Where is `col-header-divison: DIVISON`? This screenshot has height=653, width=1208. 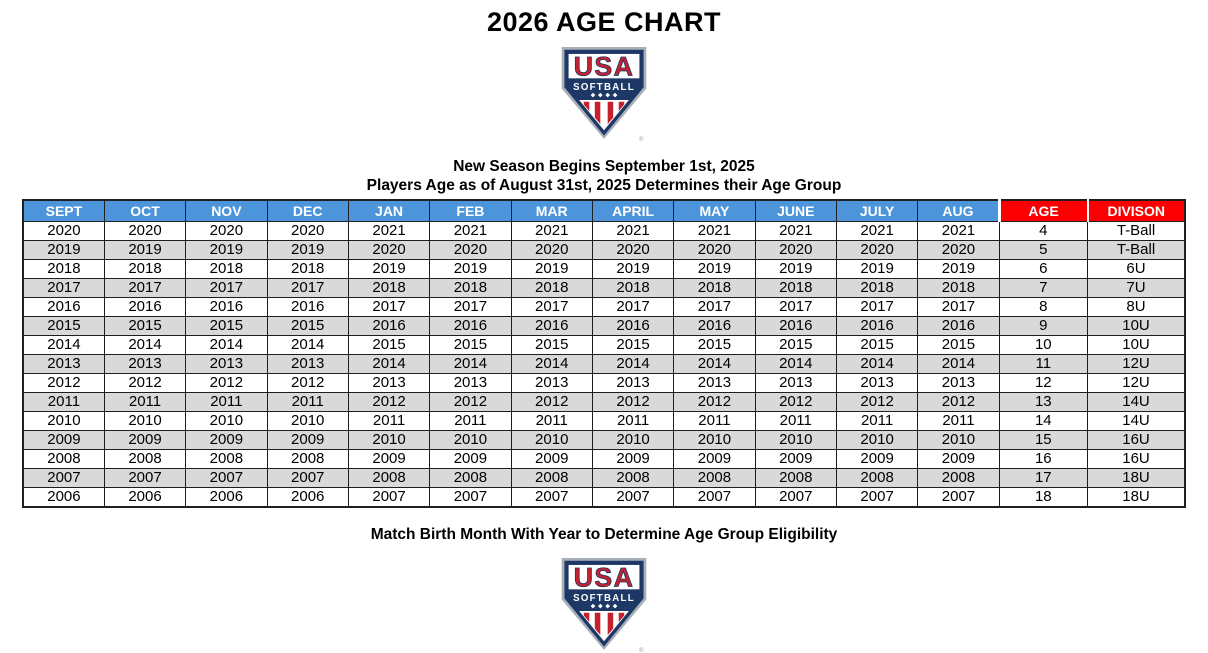
col-header-divison: DIVISON is located at coordinates (1136, 210).